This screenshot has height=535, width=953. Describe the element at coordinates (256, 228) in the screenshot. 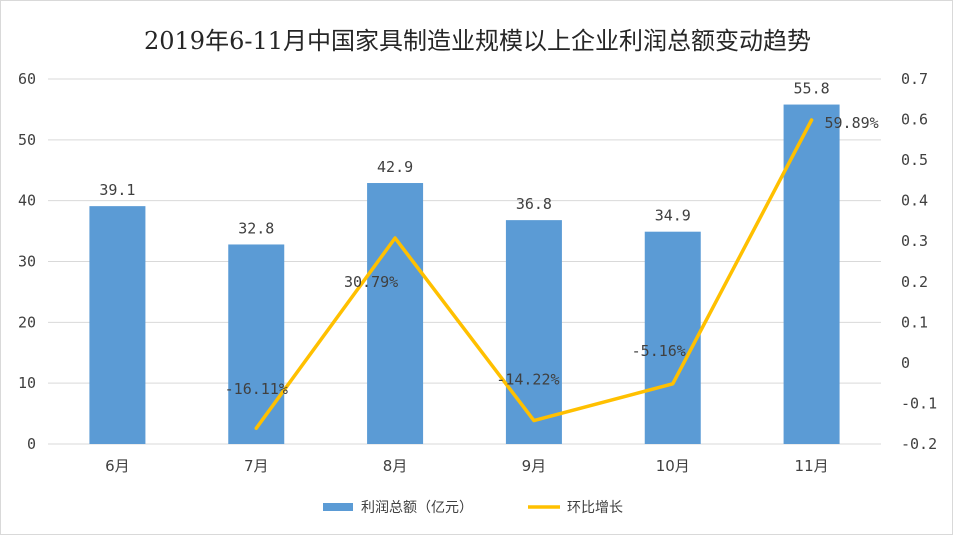

I see `bar-data-label: 32.8` at that location.